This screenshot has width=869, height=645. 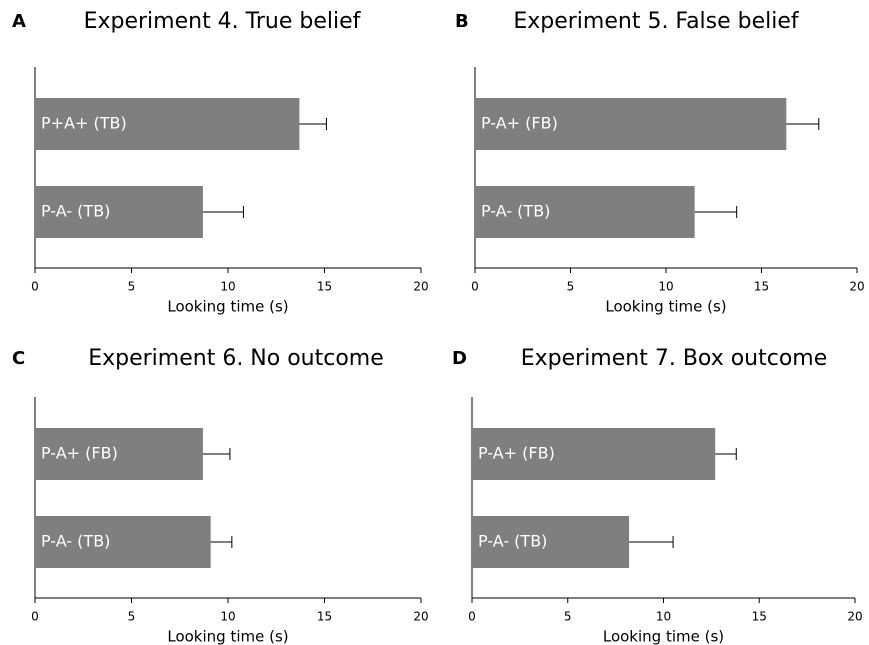 What do you see at coordinates (674, 358) in the screenshot?
I see `chart-title: Experiment 7. Box outcome` at bounding box center [674, 358].